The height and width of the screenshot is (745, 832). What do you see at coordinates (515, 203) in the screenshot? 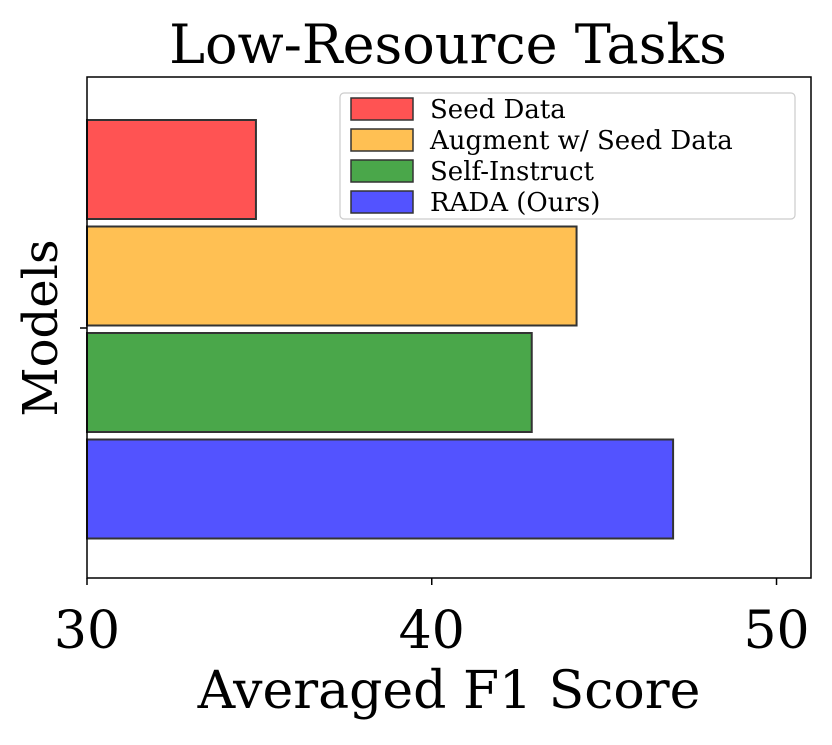
I see `legend-label: RADA (Ours)` at bounding box center [515, 203].